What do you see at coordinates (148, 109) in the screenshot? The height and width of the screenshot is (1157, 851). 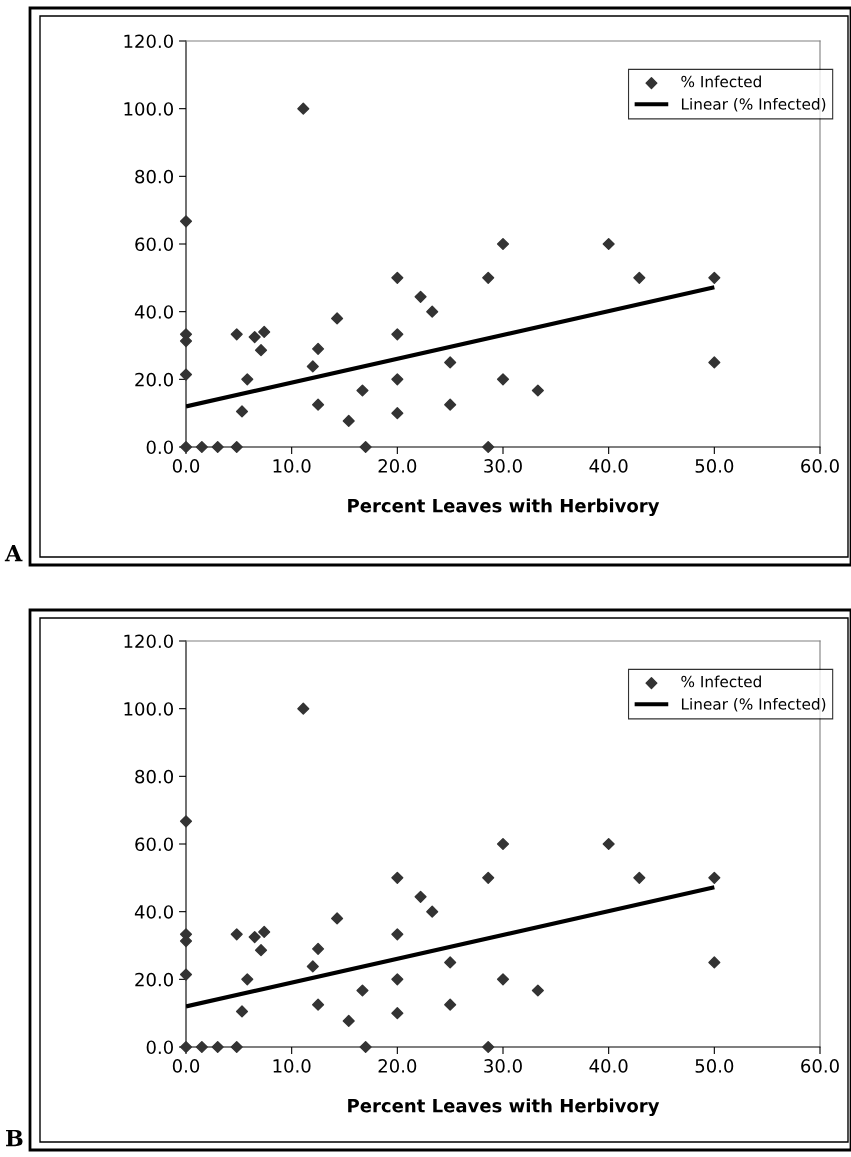 I see `y-tick-label: 100.0` at bounding box center [148, 109].